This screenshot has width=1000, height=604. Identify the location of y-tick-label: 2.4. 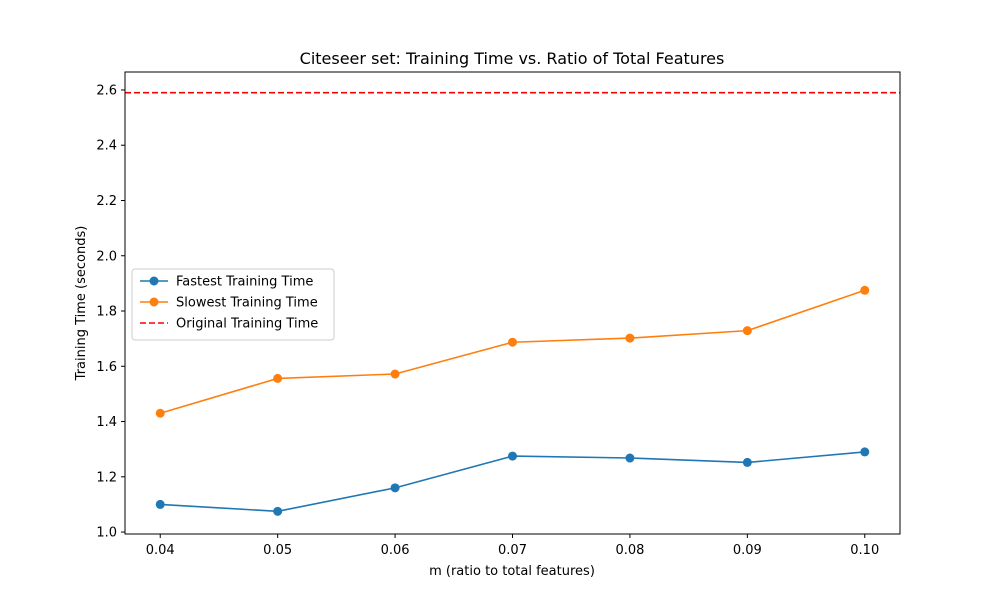
(106, 146).